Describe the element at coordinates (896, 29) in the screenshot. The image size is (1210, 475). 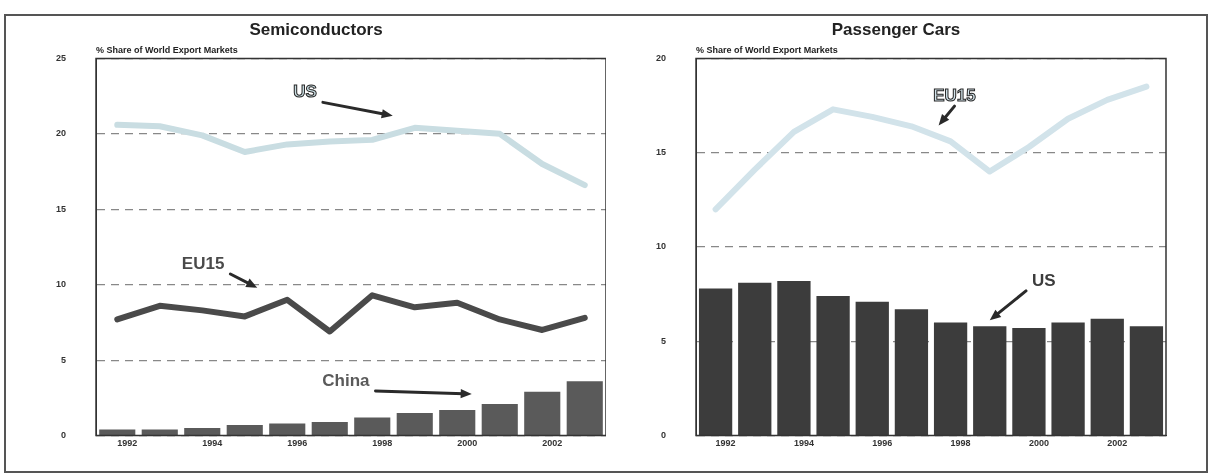
I see `chart-title: Passenger Cars` at that location.